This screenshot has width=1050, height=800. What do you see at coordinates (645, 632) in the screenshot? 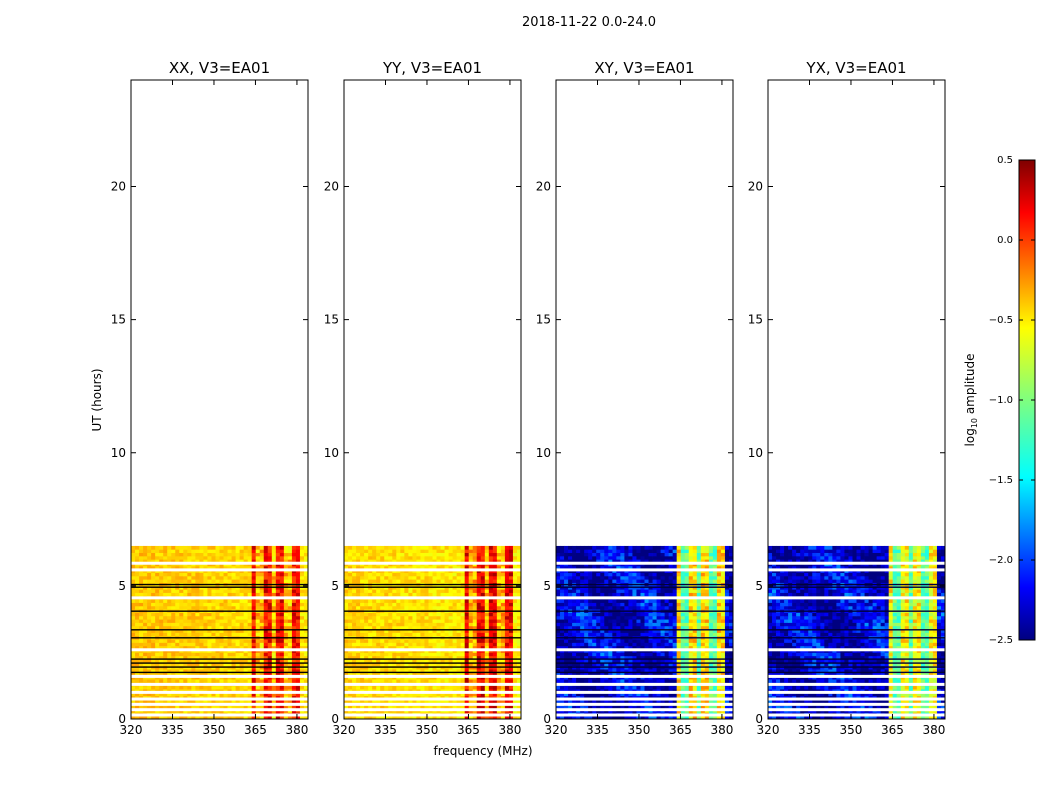
I see `heatmap-xy` at bounding box center [645, 632].